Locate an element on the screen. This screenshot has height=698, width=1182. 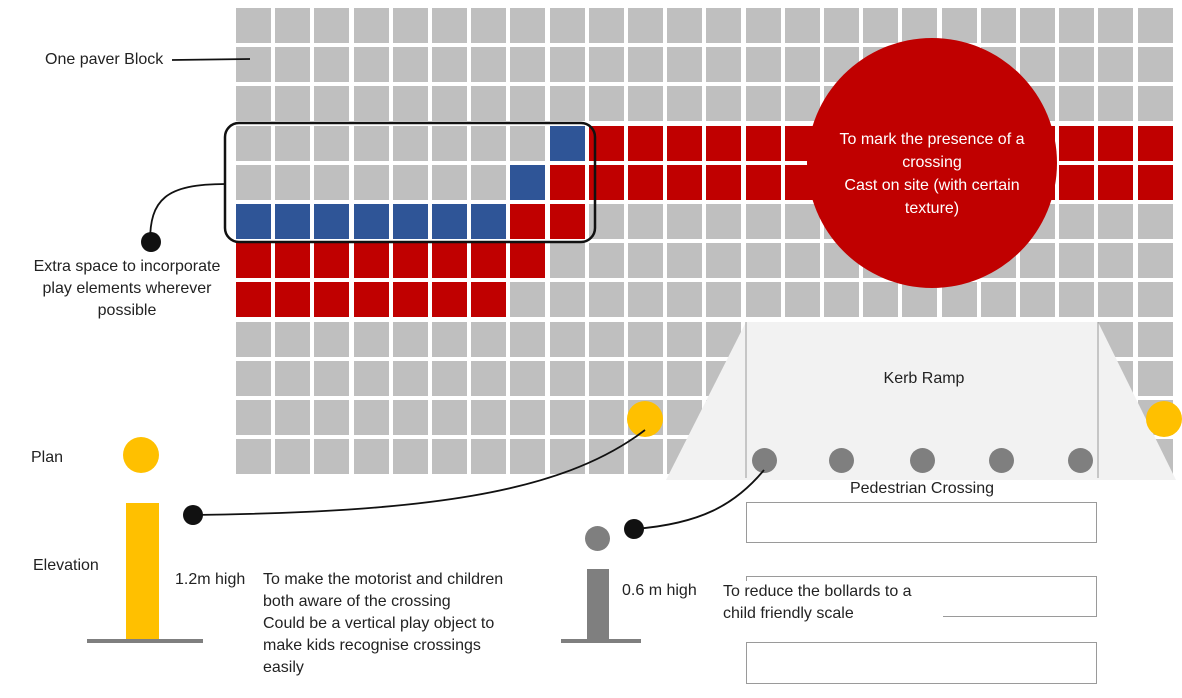
tall-height-label: 1.2m high is located at coordinates (210, 579).